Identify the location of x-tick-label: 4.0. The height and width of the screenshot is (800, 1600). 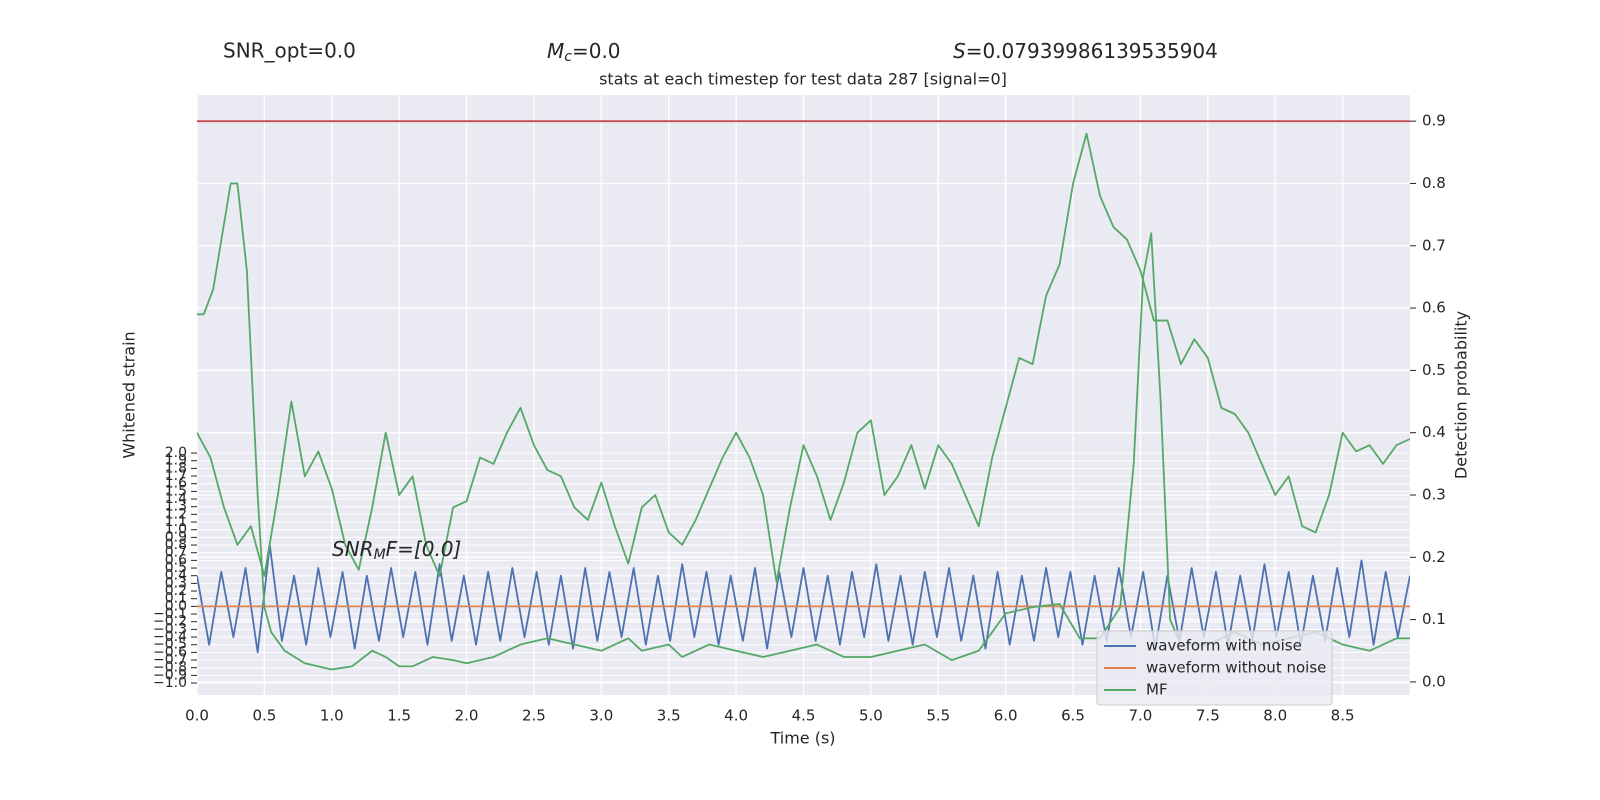
(736, 716).